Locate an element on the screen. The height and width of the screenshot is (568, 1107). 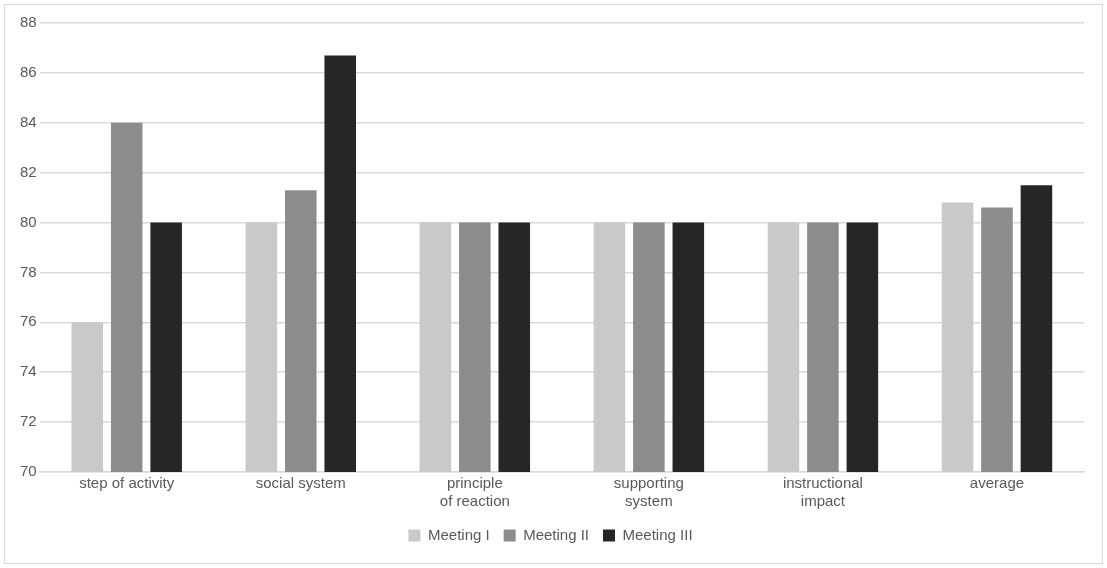
y-tick-label: 70 is located at coordinates (28, 471).